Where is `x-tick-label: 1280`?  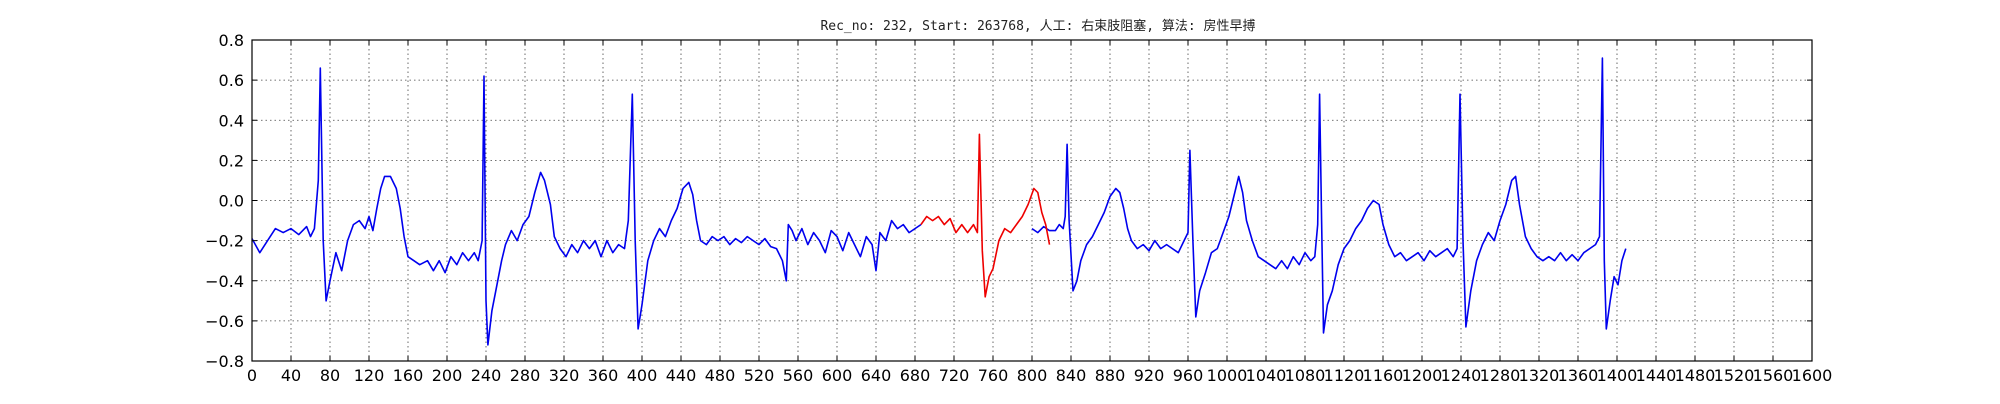
x-tick-label: 1280 is located at coordinates (1500, 375).